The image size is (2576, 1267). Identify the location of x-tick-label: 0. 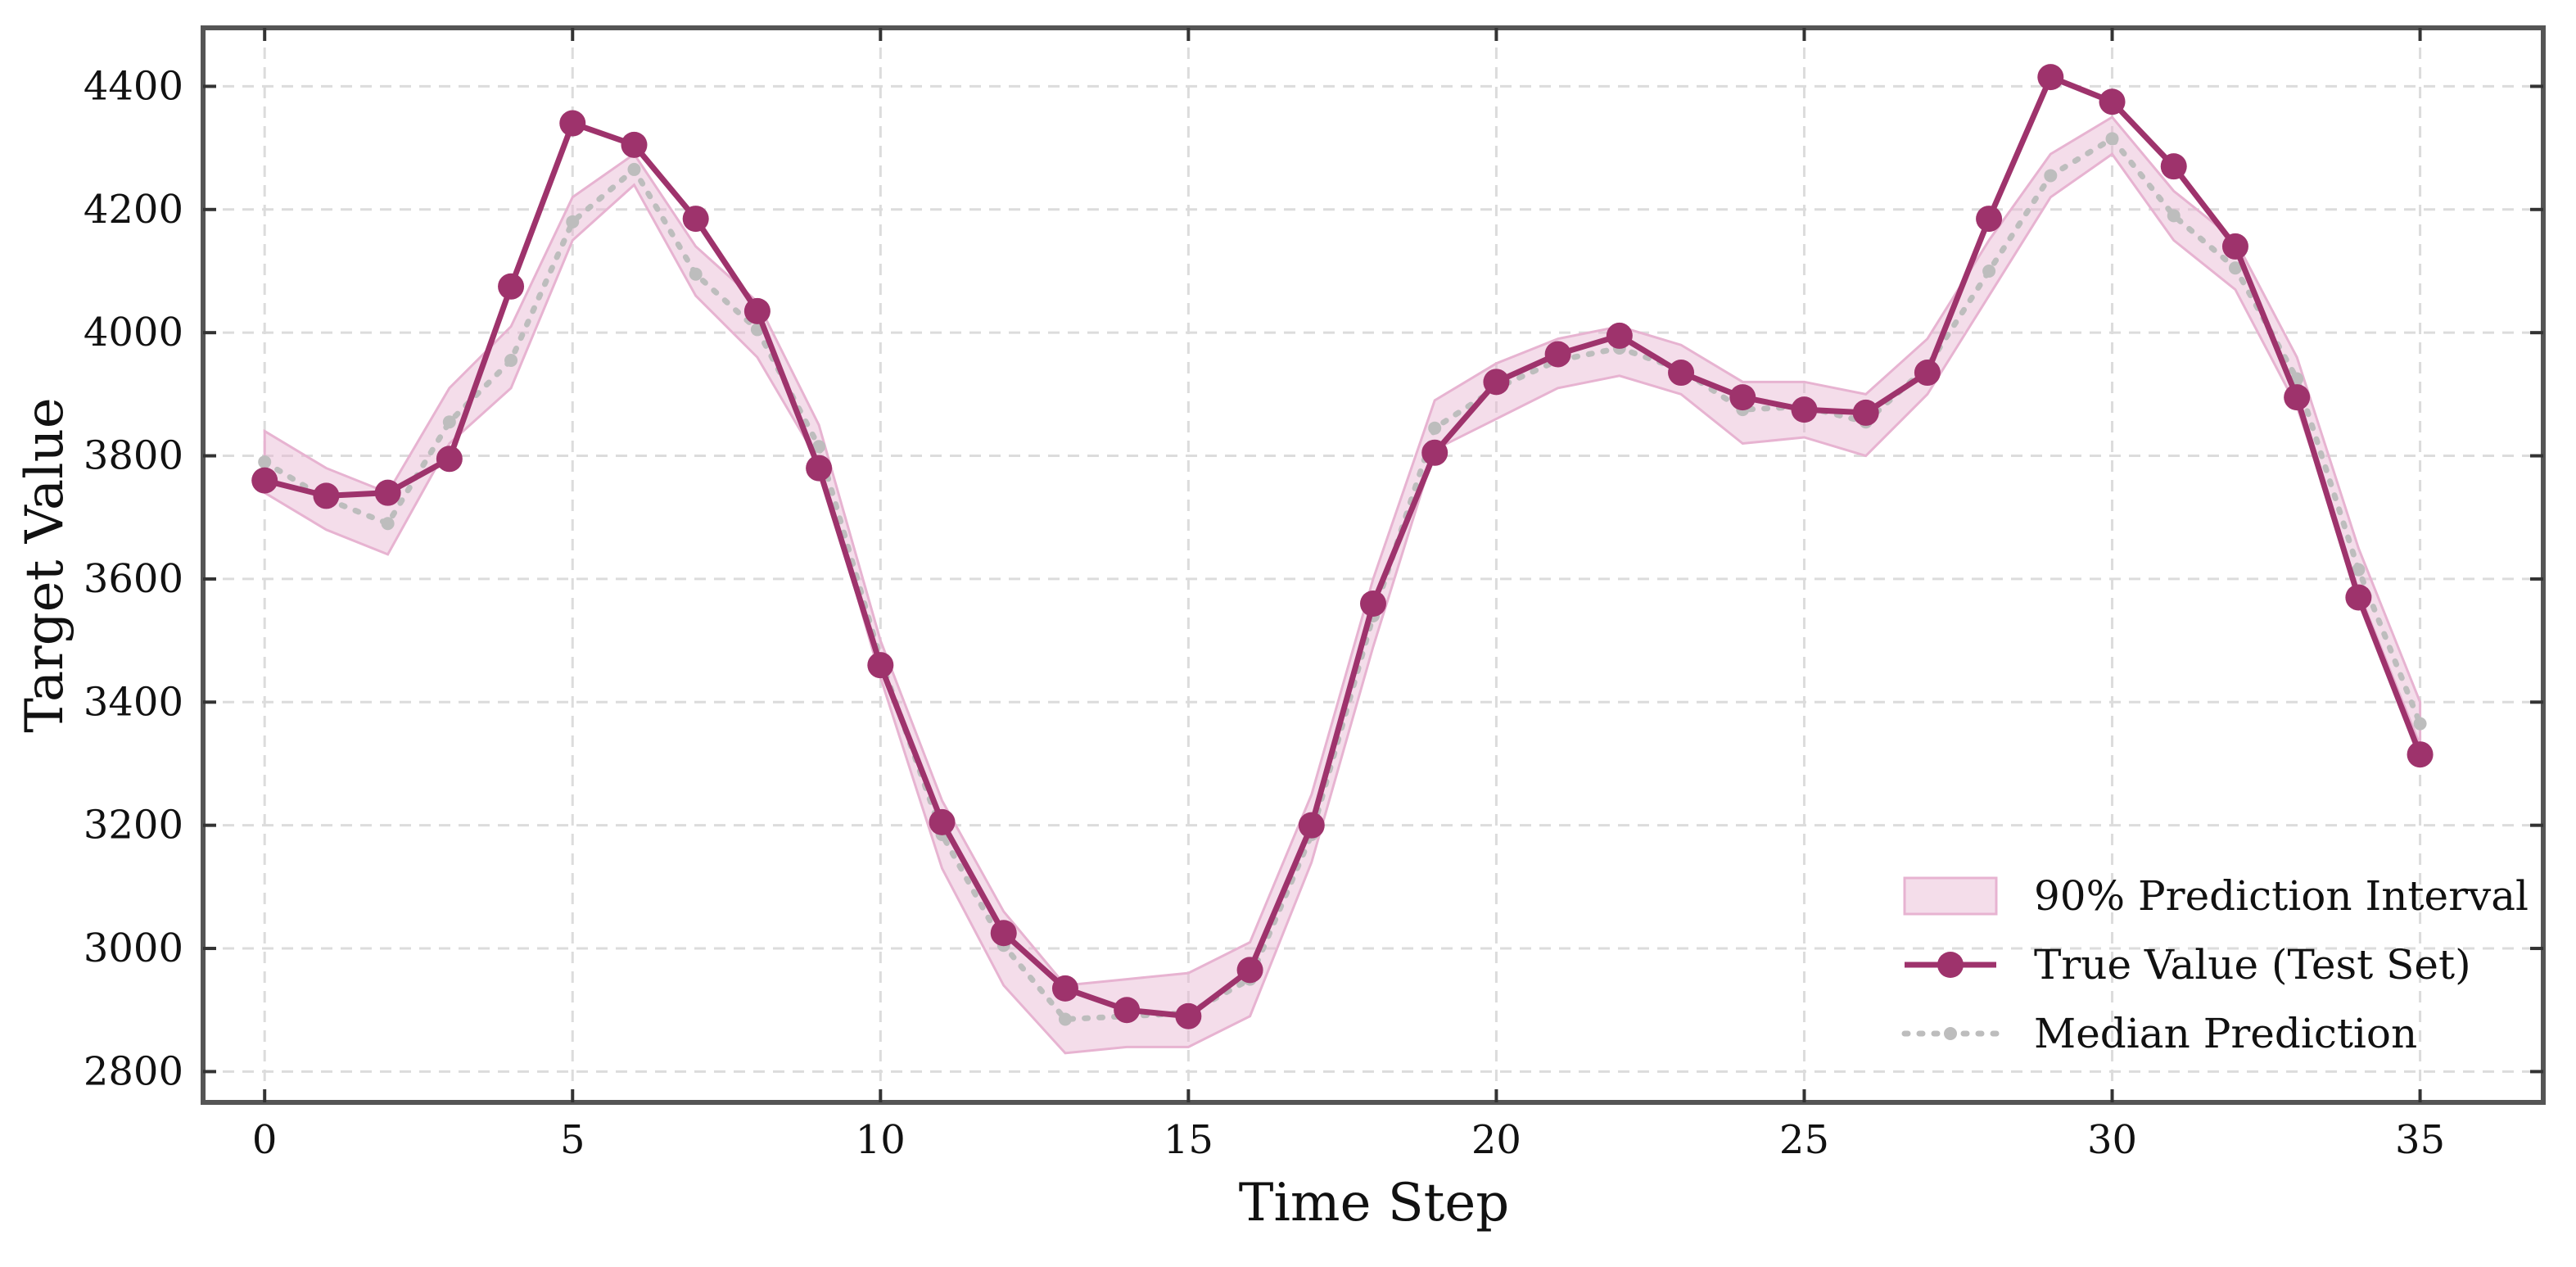
(265, 1140).